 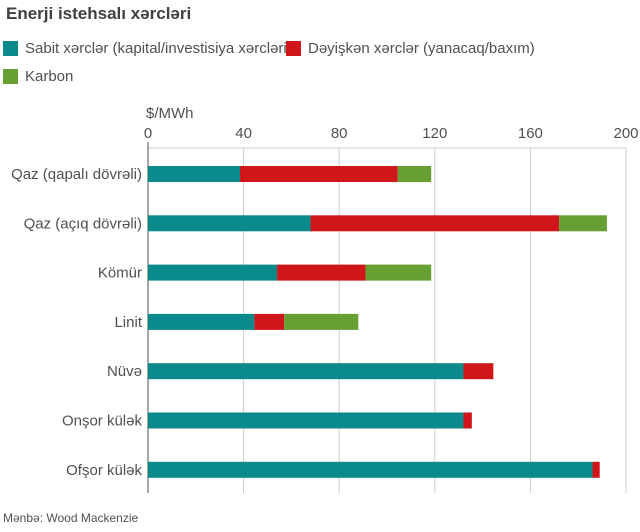 I want to click on category-label: Qaz (qapalı dövrəli), so click(x=76, y=174).